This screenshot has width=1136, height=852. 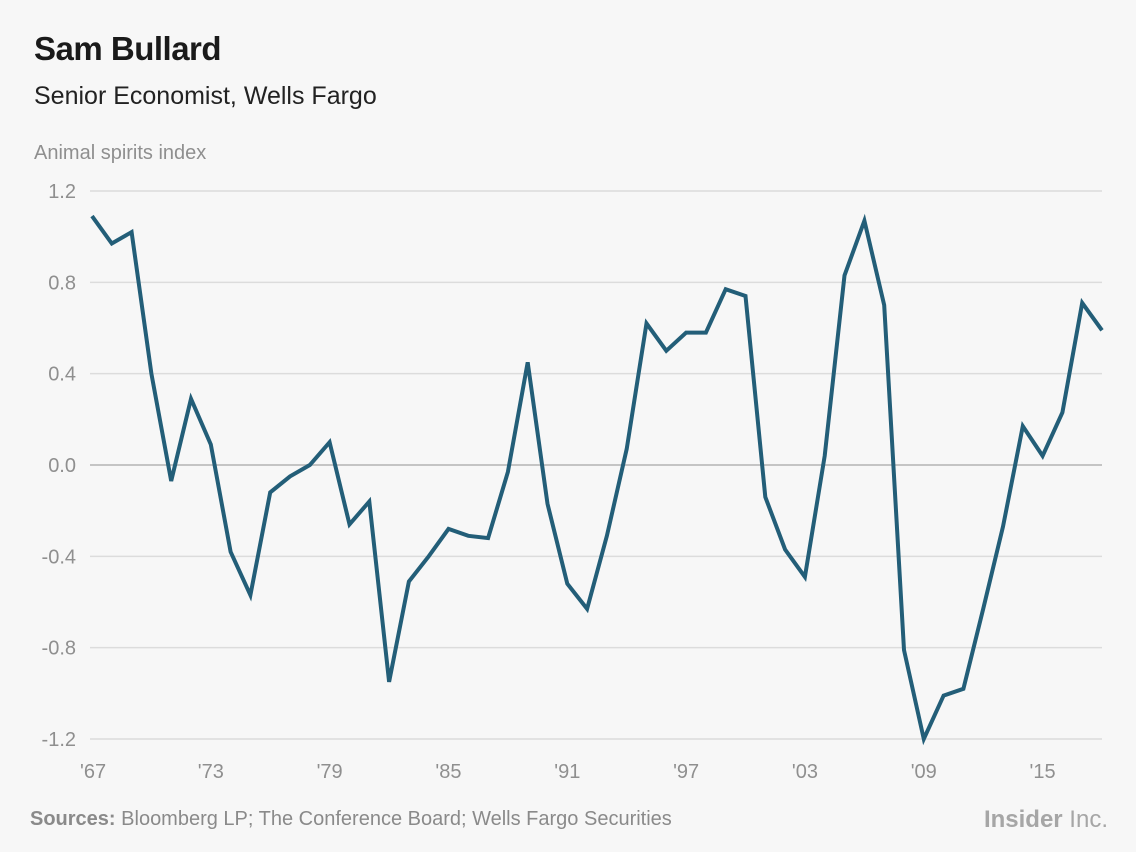 I want to click on brand-logo: Insider Inc., so click(x=1046, y=820).